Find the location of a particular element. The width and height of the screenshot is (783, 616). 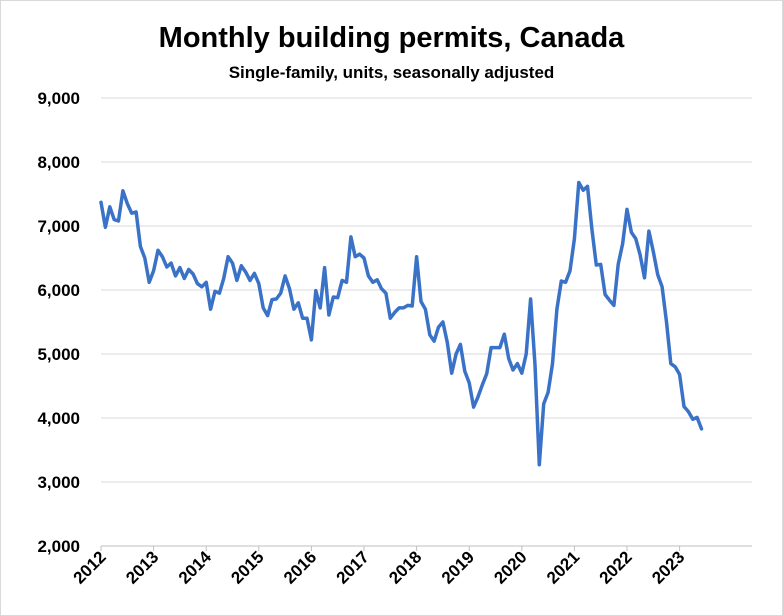

y-tick-label: 4,000 is located at coordinates (58, 418).